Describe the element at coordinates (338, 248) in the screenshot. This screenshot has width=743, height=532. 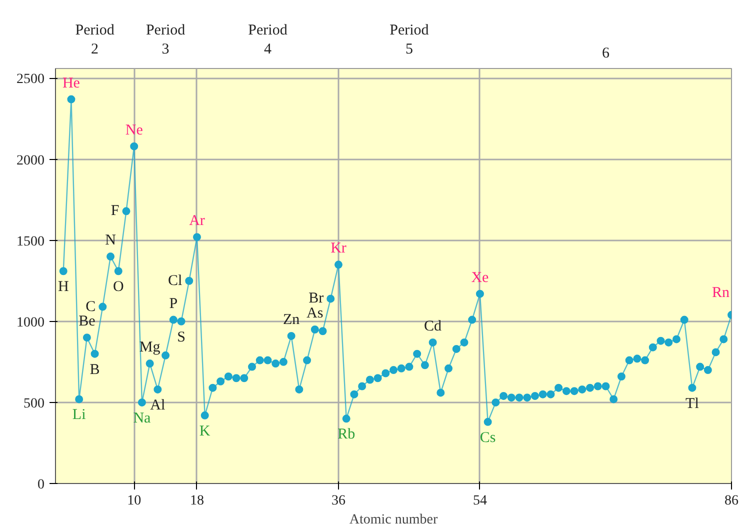
I see `annotation: Kr` at that location.